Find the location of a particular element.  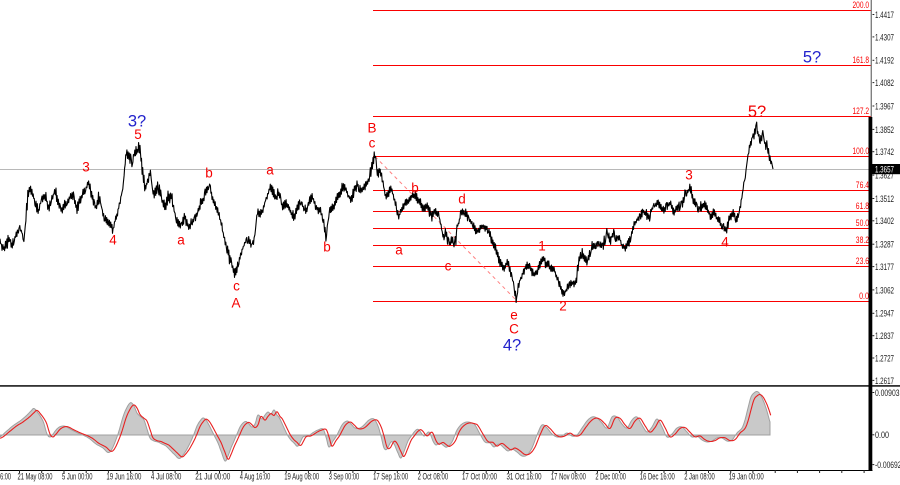

svg-text: 1.3627 is located at coordinates (884, 176).